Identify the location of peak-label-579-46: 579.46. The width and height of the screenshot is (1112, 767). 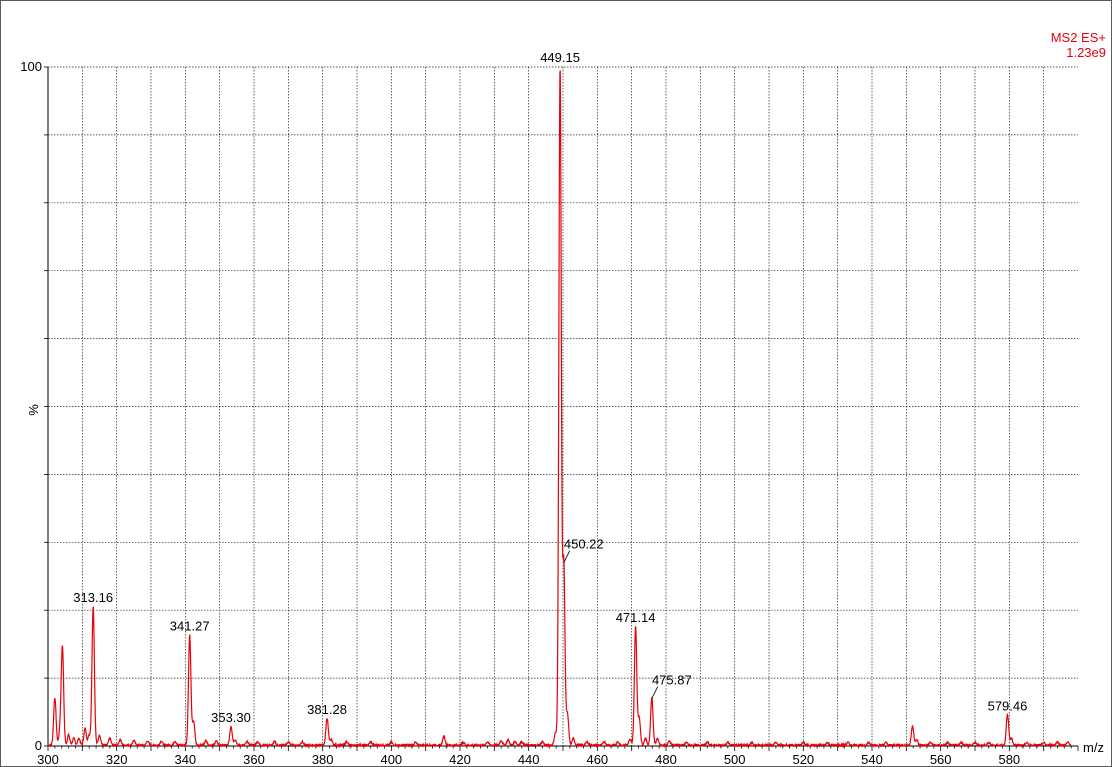
(1008, 705).